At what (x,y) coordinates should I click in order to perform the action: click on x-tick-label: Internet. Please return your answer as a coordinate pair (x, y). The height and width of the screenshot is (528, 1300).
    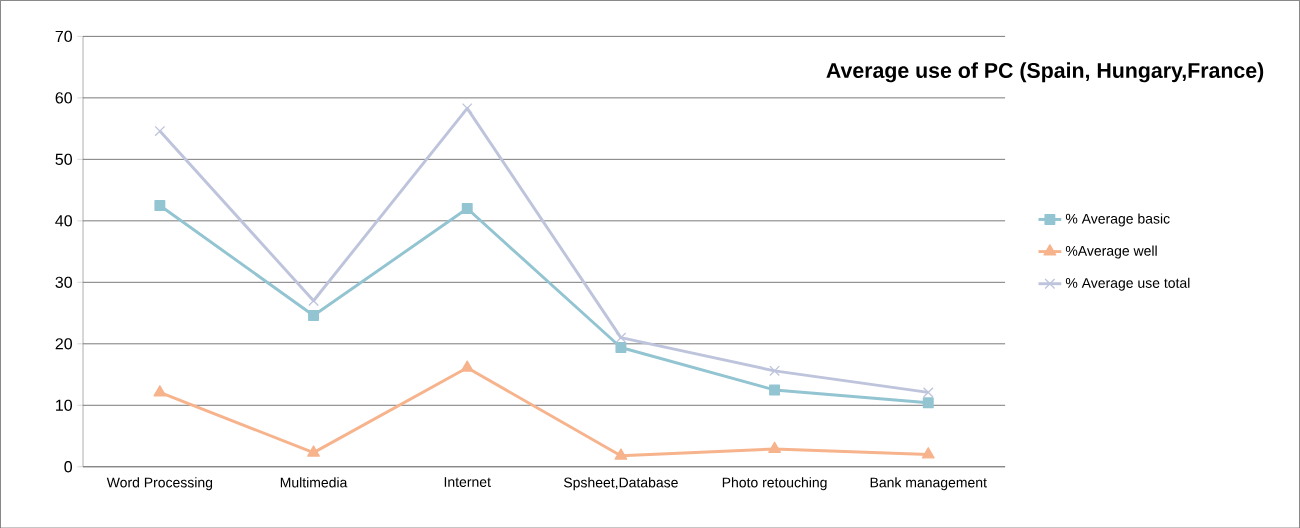
    Looking at the image, I should click on (467, 481).